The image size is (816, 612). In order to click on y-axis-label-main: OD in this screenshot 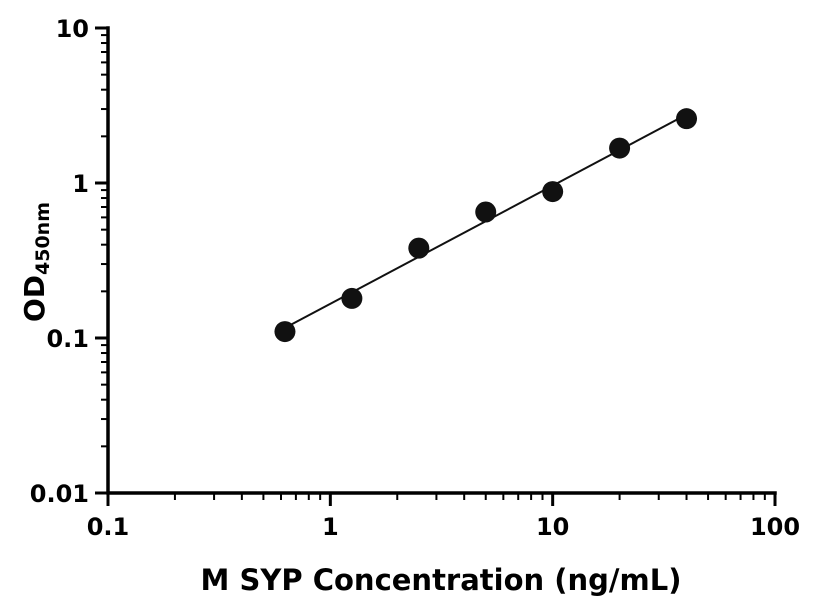, I will do `click(34, 298)`.